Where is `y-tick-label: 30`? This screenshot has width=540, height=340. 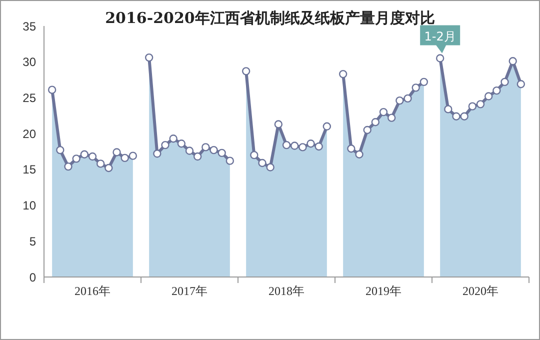
y-tick-label: 30 is located at coordinates (29, 62).